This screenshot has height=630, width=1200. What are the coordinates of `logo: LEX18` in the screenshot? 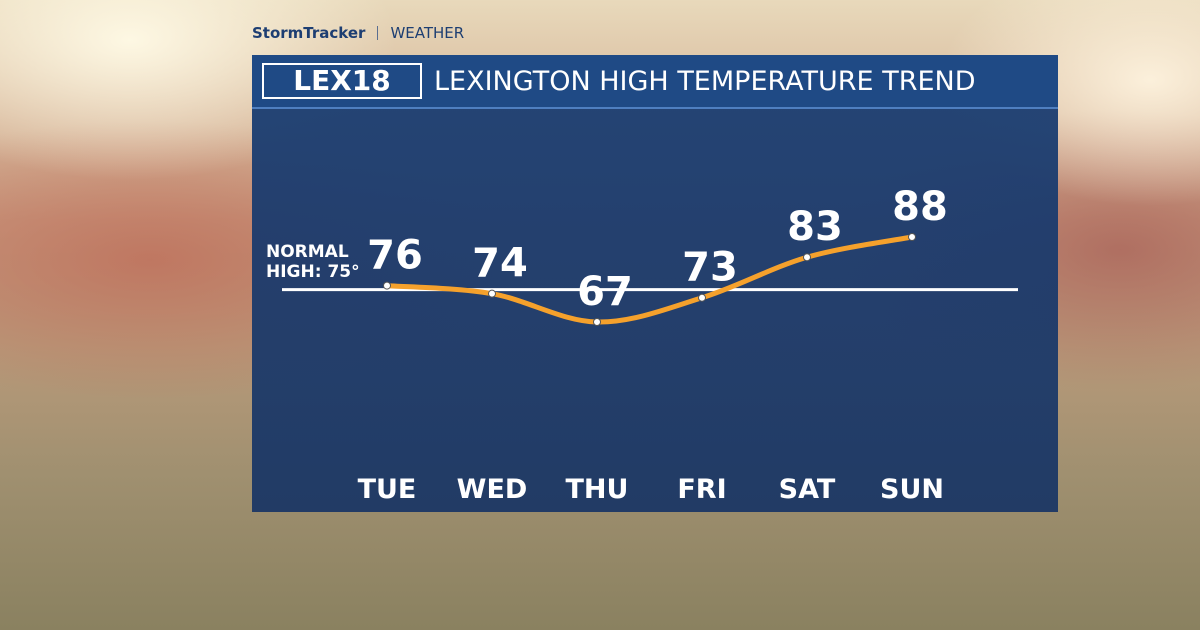 It's located at (342, 80).